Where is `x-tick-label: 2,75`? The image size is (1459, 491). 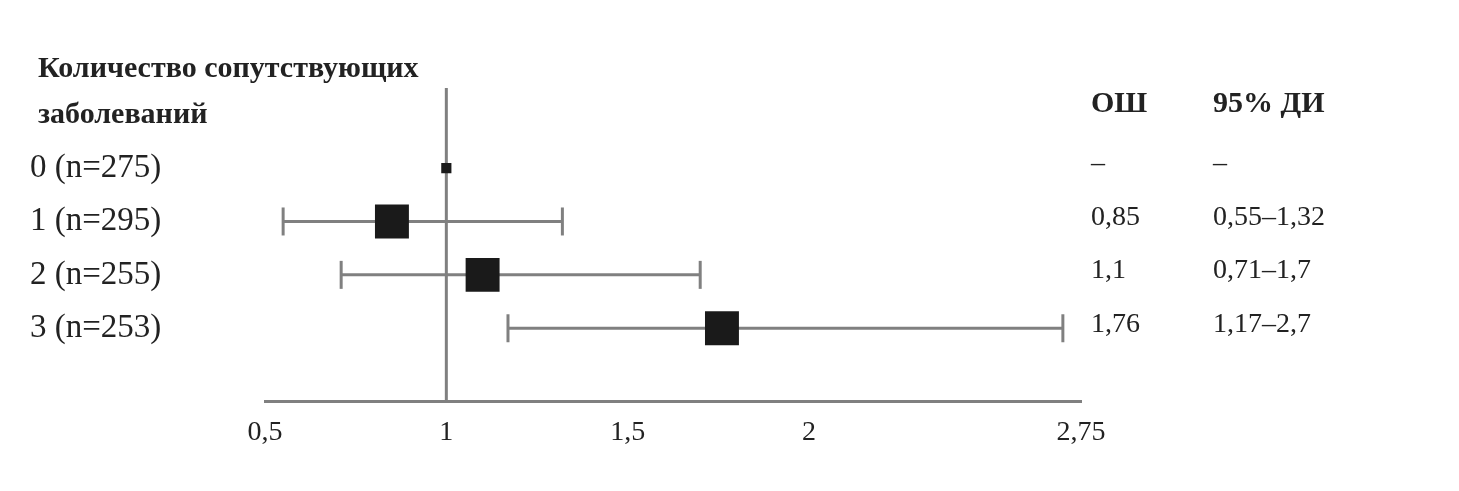
x-tick-label: 2,75 is located at coordinates (1081, 430).